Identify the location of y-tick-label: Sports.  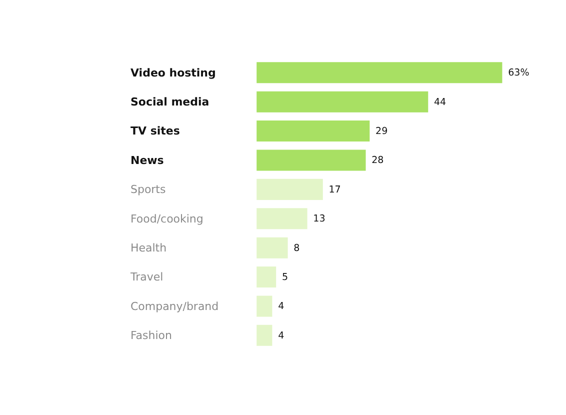
(148, 189).